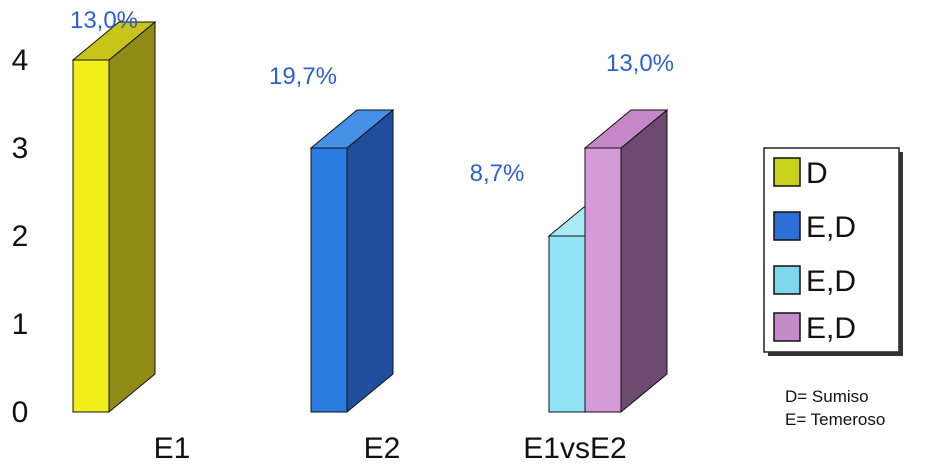 This screenshot has width=942, height=468. I want to click on y-tick-label: 2, so click(20, 236).